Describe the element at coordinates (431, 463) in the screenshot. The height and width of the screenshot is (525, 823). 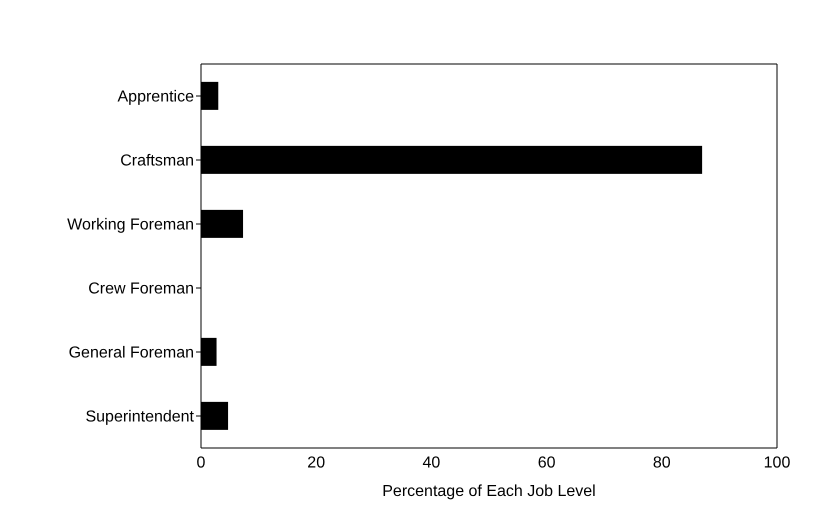
I see `x-tick-label: 40` at that location.